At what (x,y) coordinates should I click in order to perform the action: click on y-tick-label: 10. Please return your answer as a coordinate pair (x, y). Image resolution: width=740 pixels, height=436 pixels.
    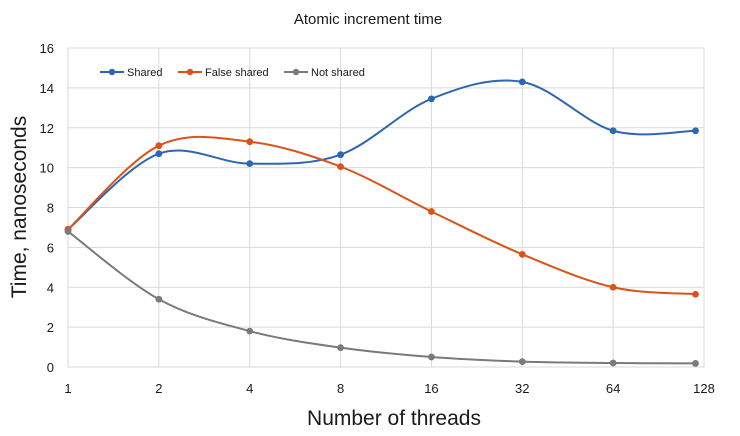
    Looking at the image, I should click on (47, 168).